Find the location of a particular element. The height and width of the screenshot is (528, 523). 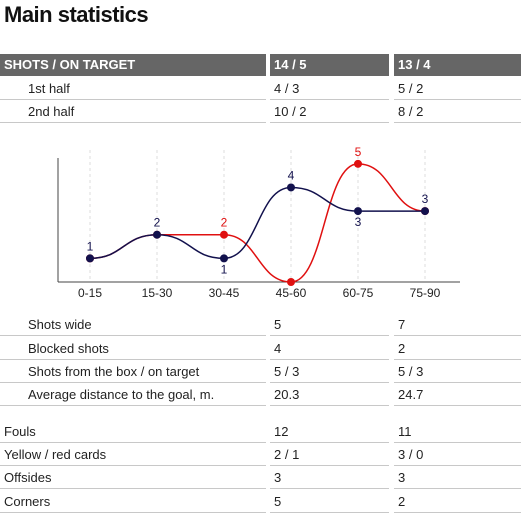

row-team2-value: 5 / 2 is located at coordinates (457, 89).